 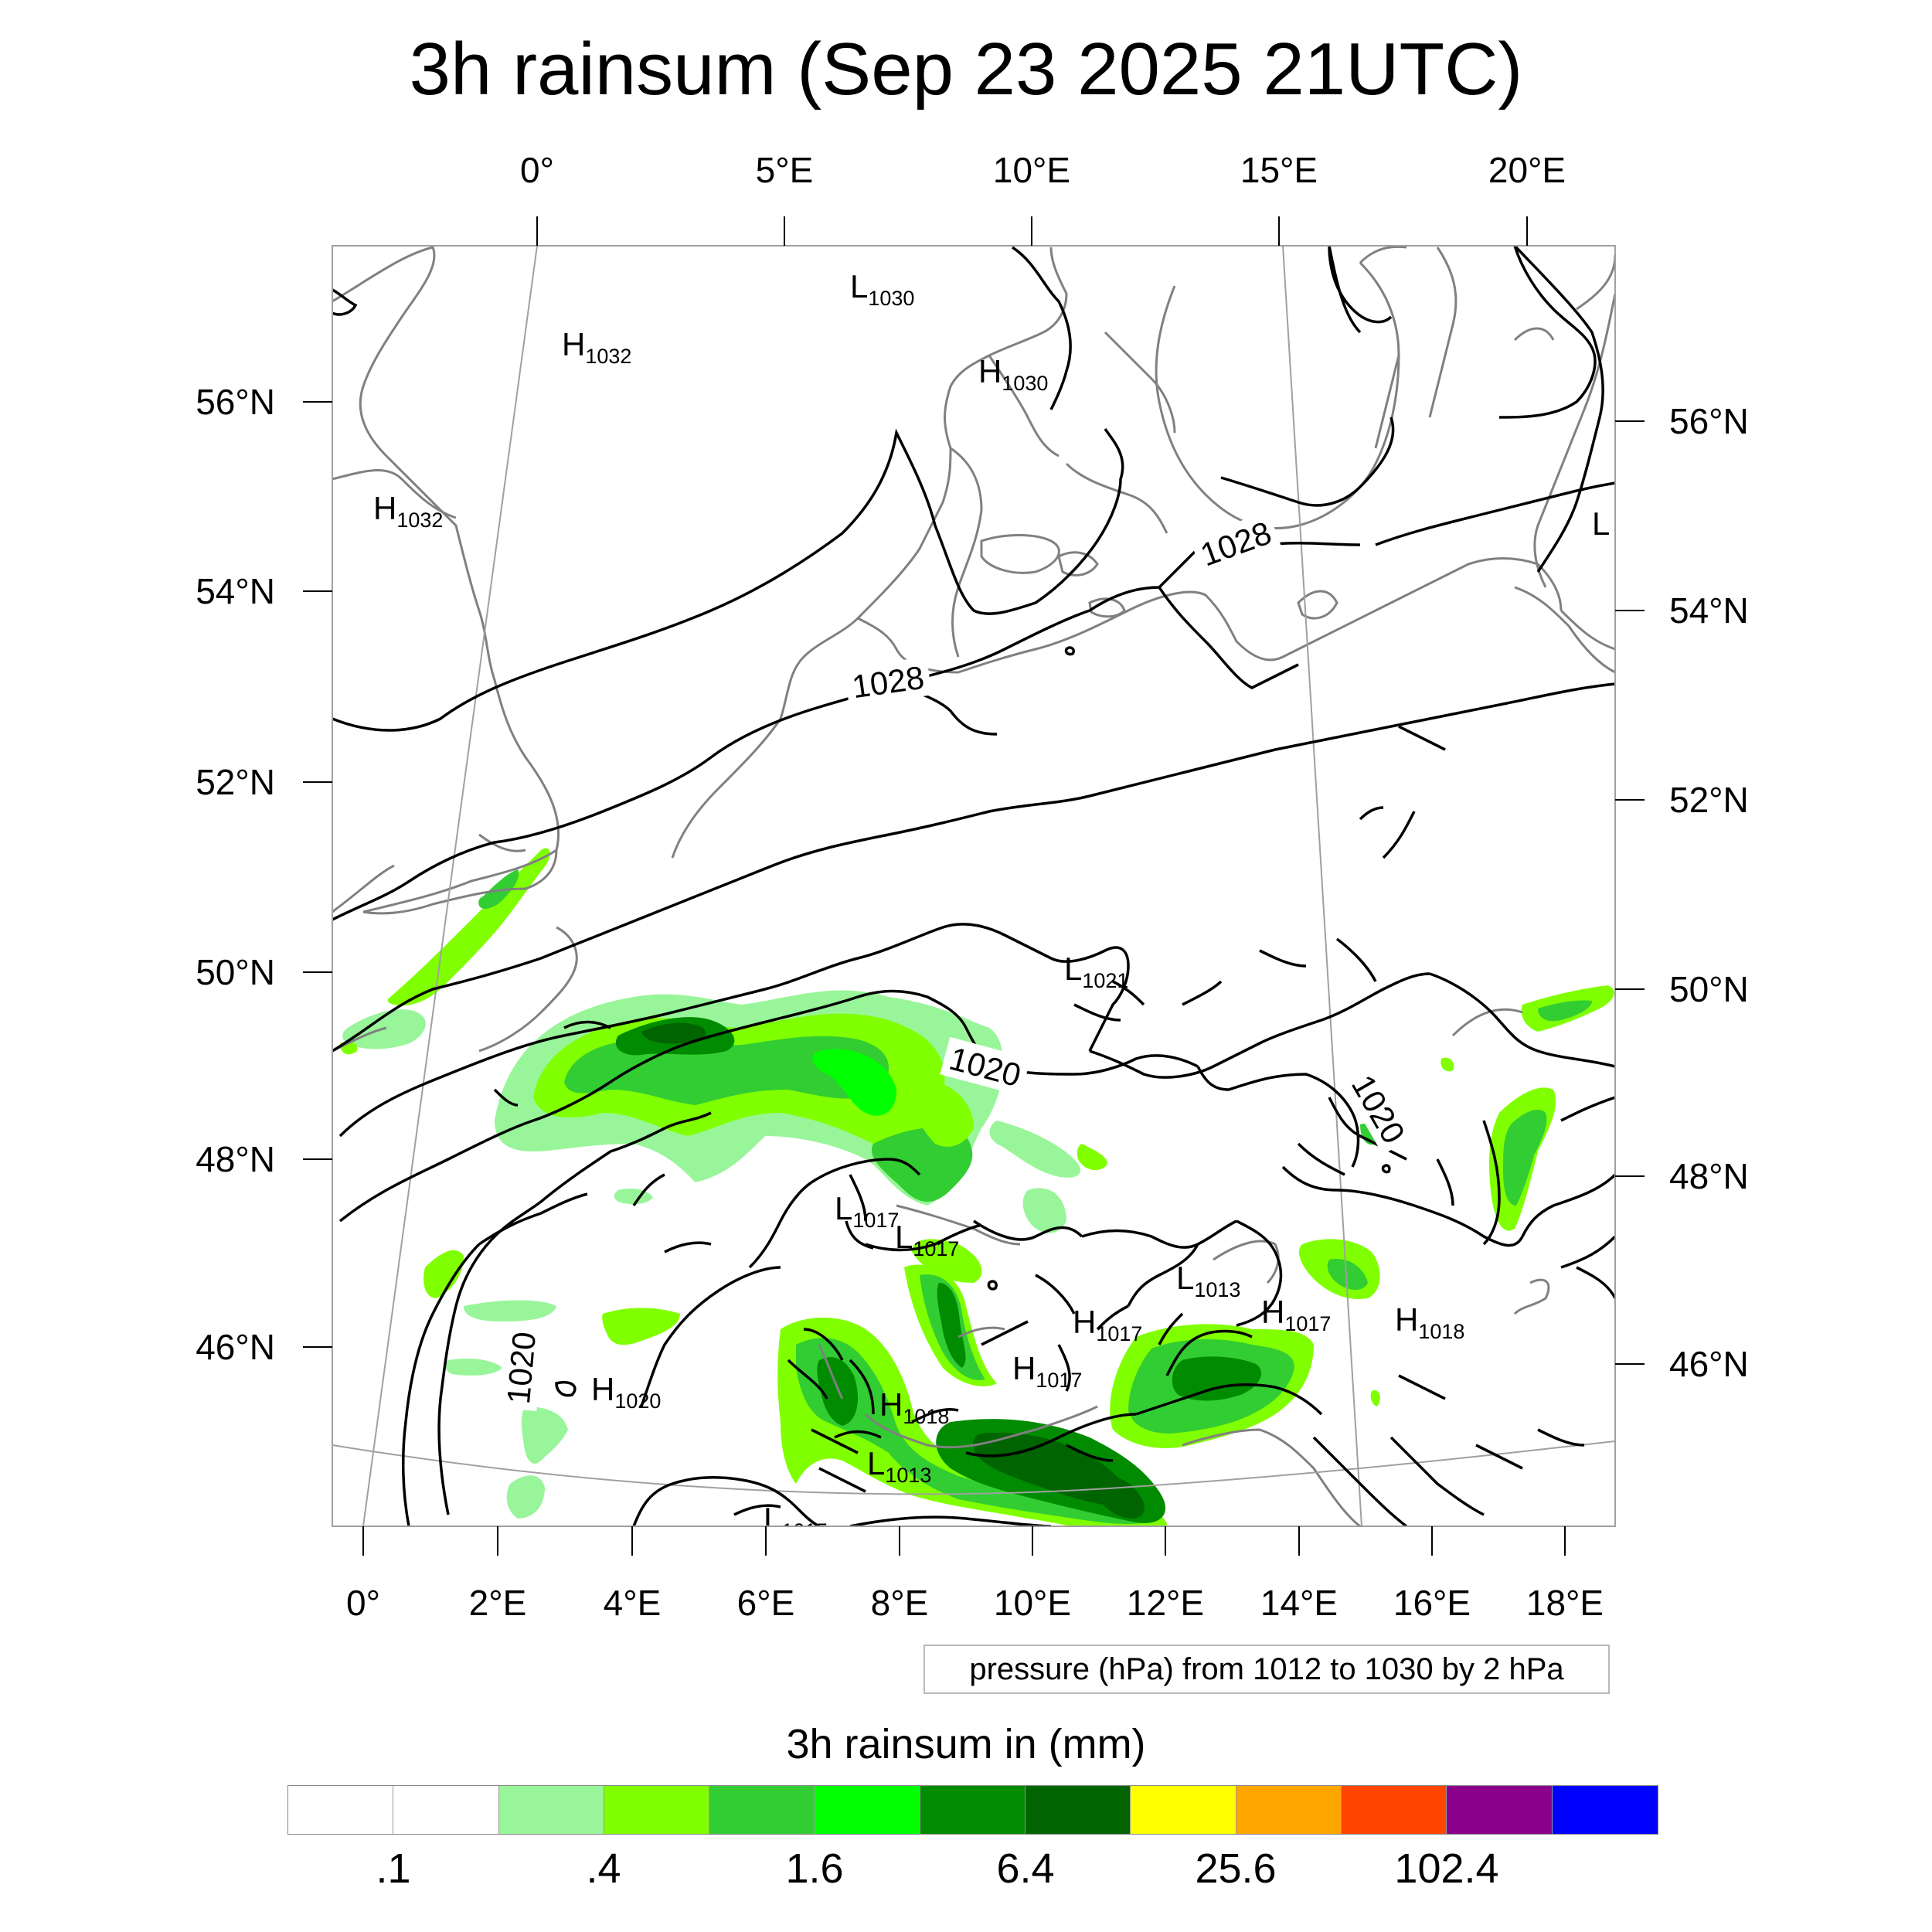 I want to click on low-pressure-center: L, so click(x=1601, y=524).